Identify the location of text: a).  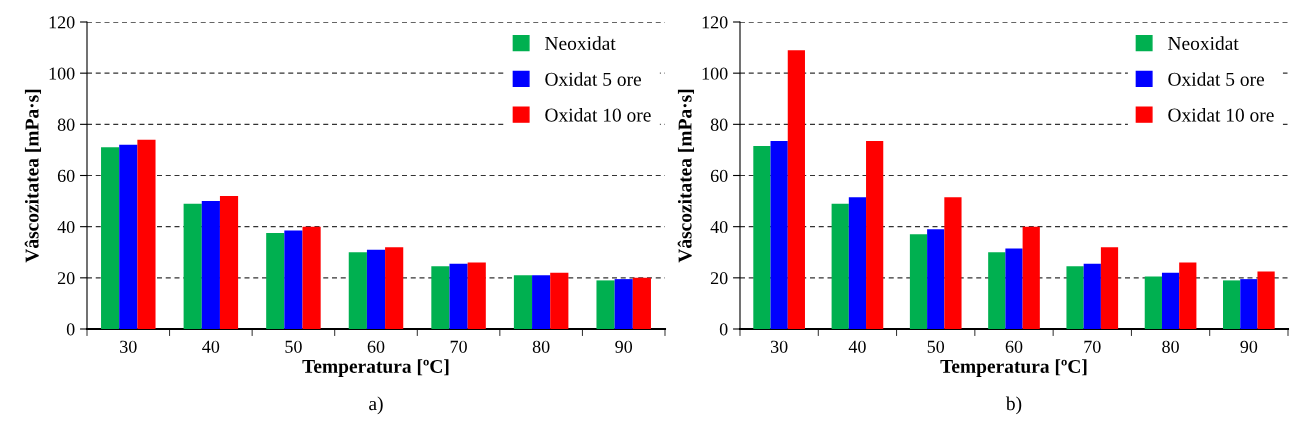
(376, 405).